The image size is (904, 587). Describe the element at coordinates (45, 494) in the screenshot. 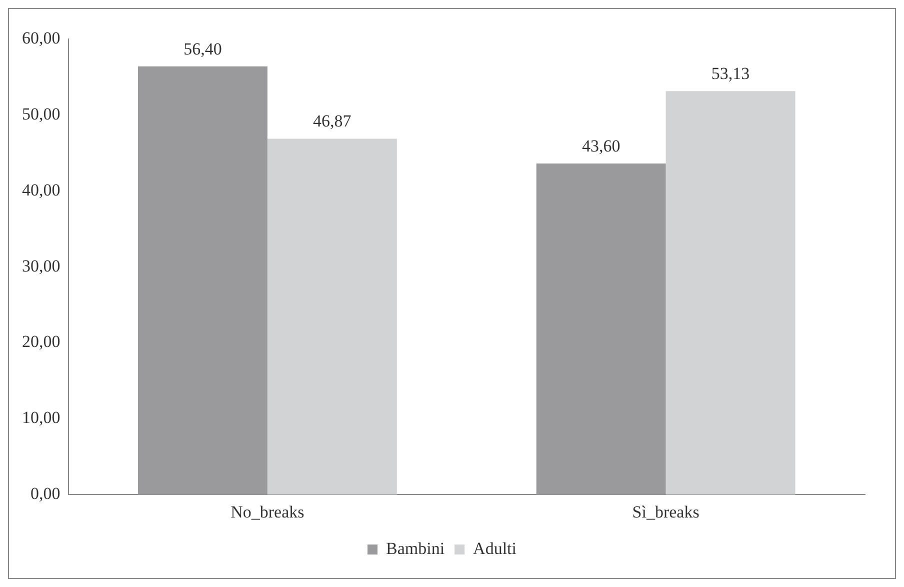

I see `y-tick-label: 0,00` at that location.